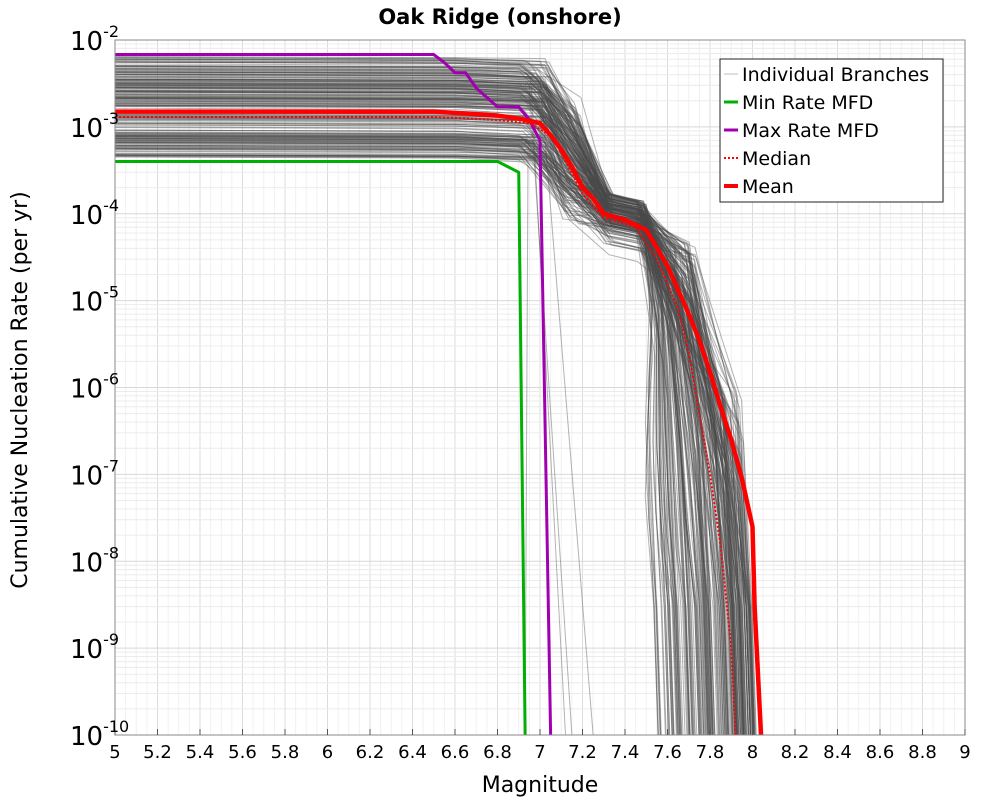 The width and height of the screenshot is (1000, 804). Describe the element at coordinates (880, 752) in the screenshot. I see `x-tick-label: 8.6` at that location.